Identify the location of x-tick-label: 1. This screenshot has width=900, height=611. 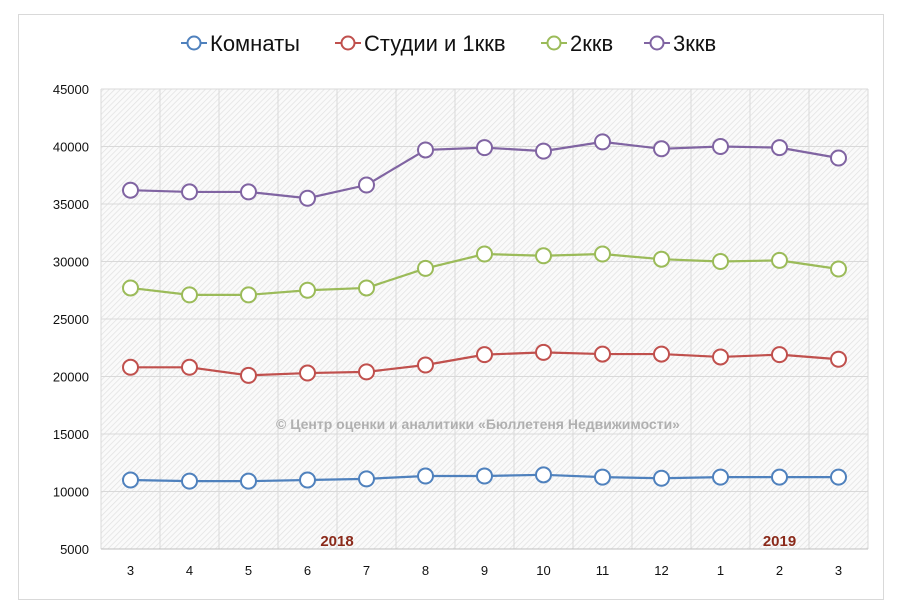
(720, 570).